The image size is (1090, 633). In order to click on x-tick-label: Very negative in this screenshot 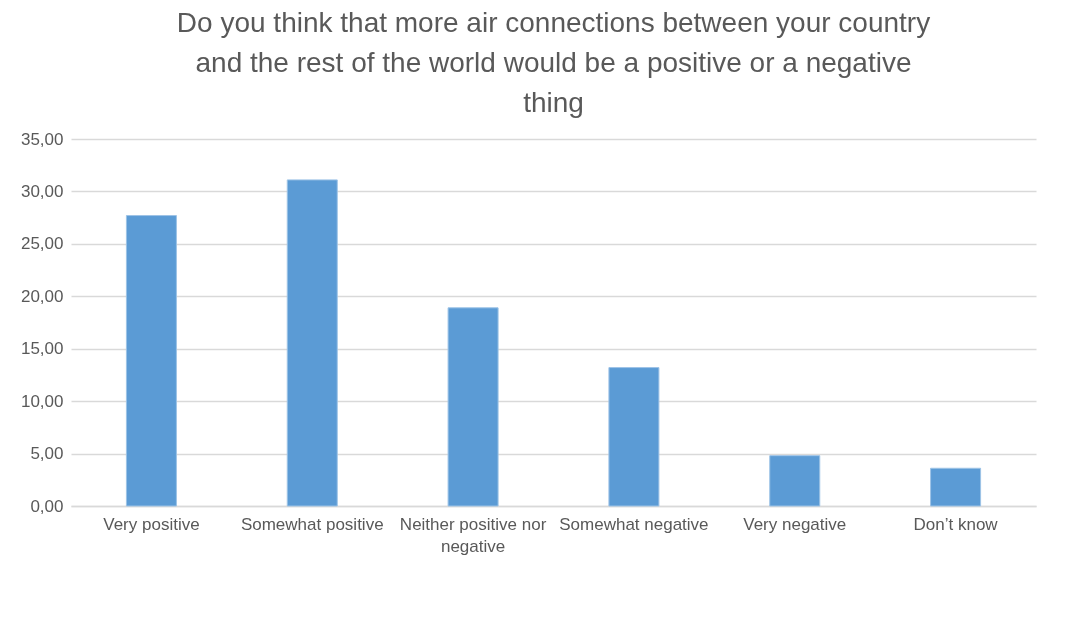, I will do `click(795, 524)`.